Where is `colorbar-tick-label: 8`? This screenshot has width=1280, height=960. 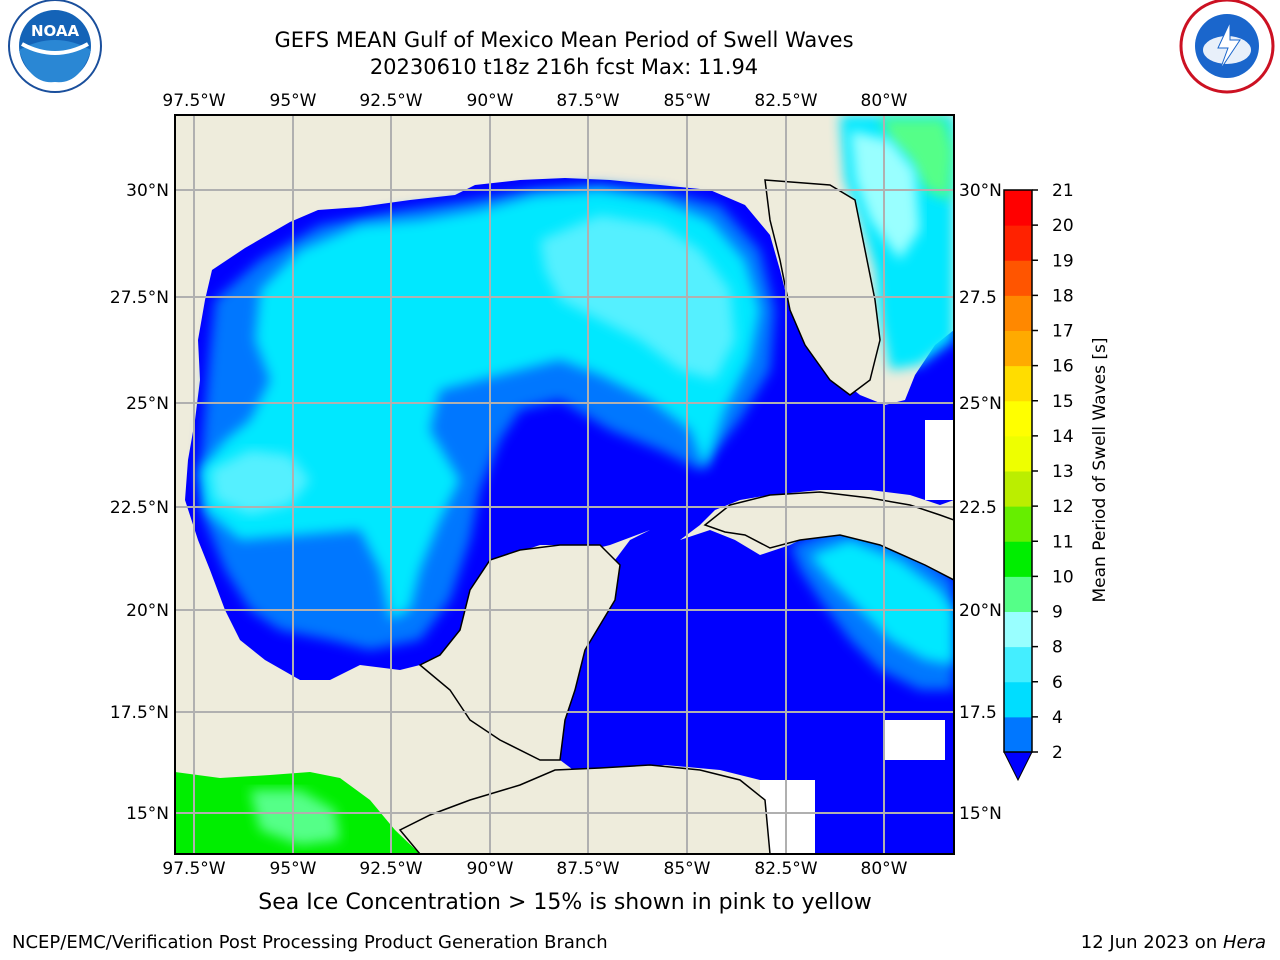 colorbar-tick-label: 8 is located at coordinates (1057, 648).